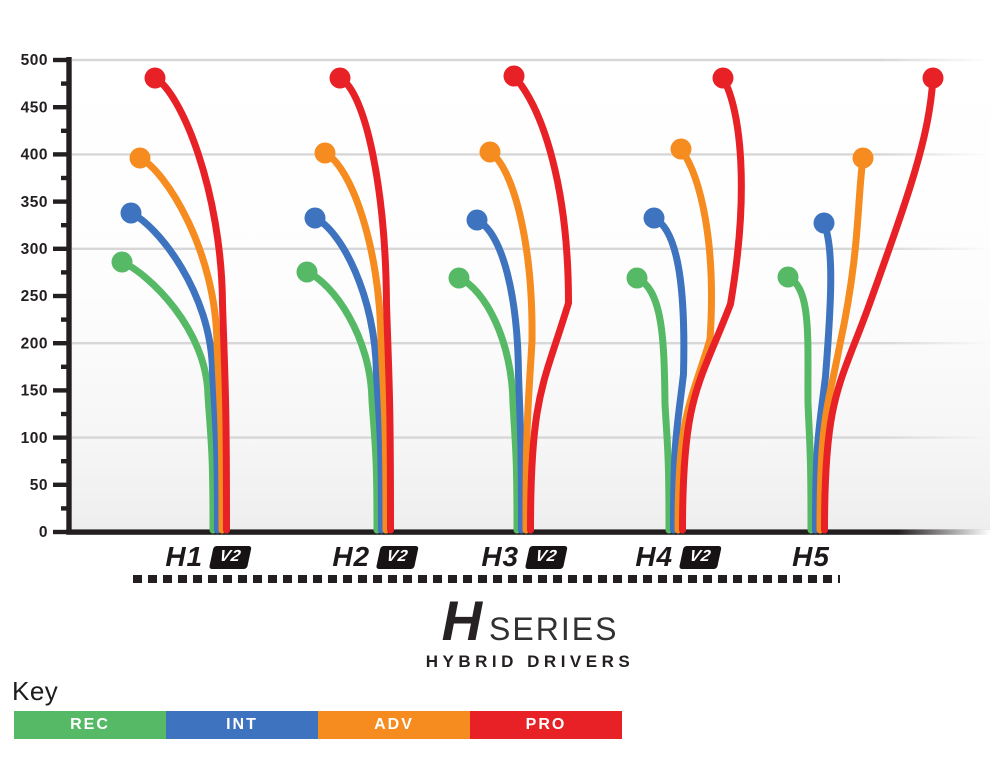 This screenshot has width=1000, height=758. I want to click on model-label-H5: H5, so click(812, 557).